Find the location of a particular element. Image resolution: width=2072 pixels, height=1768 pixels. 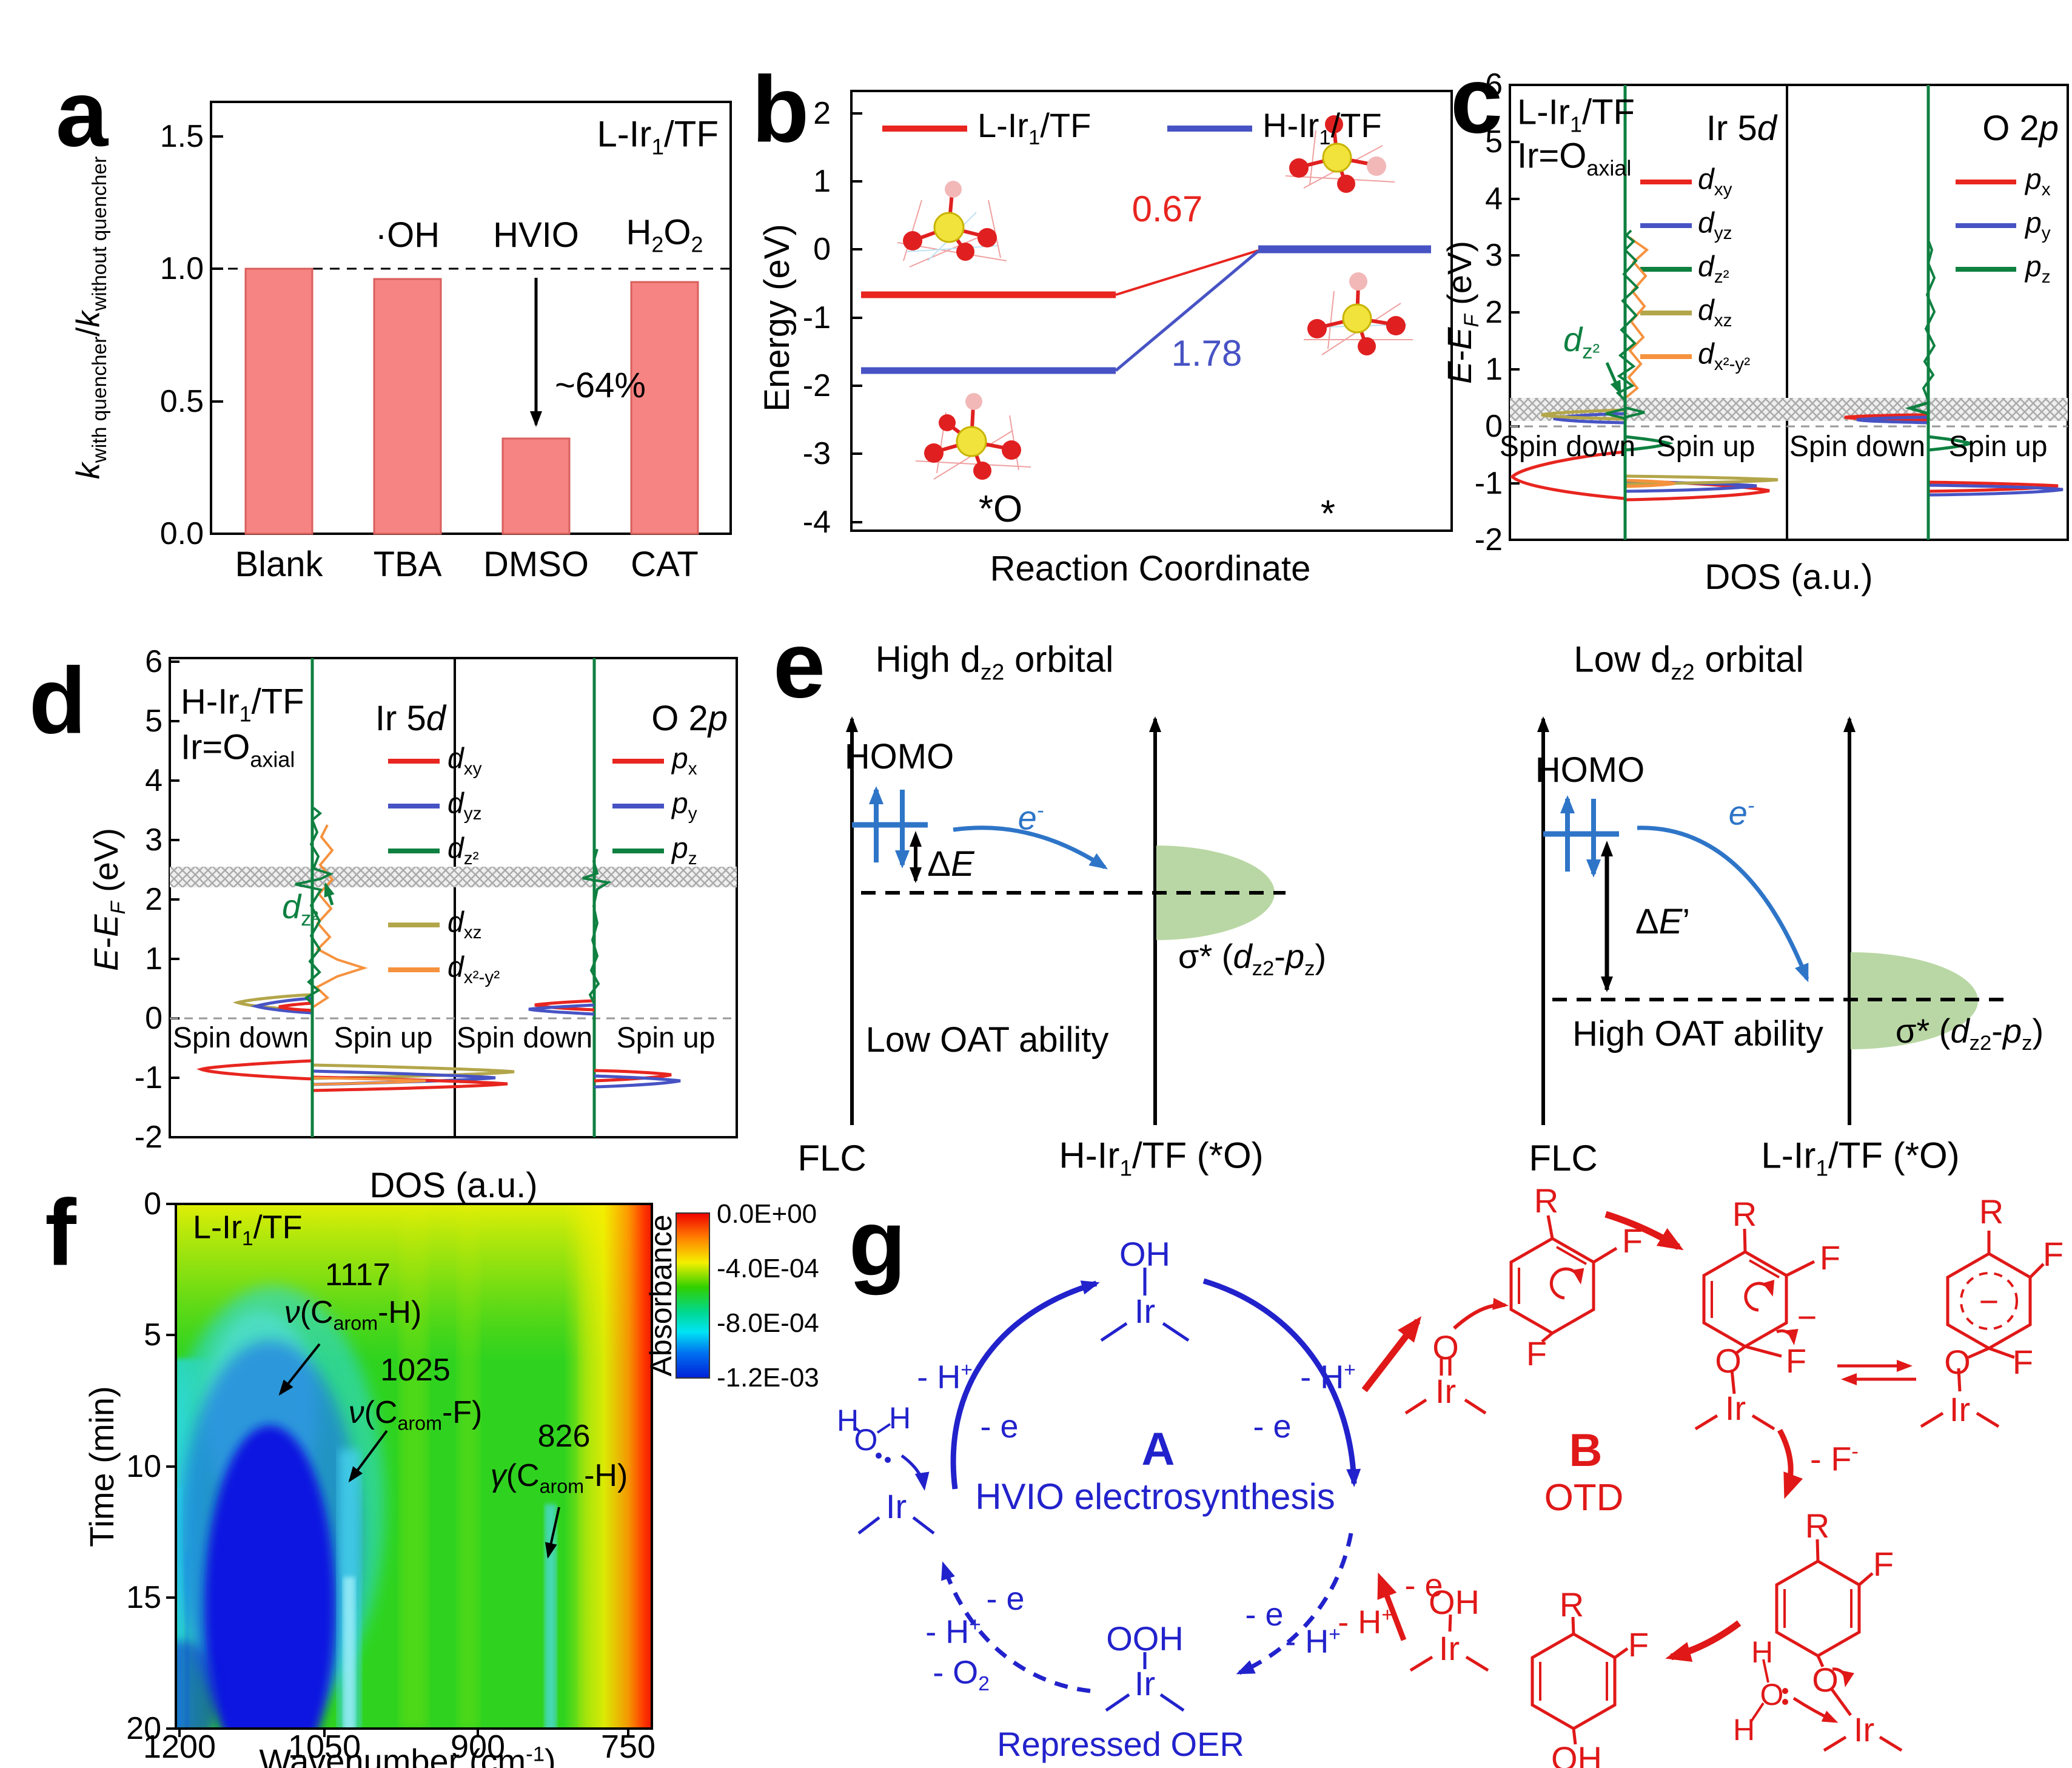

e-electron-label: e- is located at coordinates (1741, 812).